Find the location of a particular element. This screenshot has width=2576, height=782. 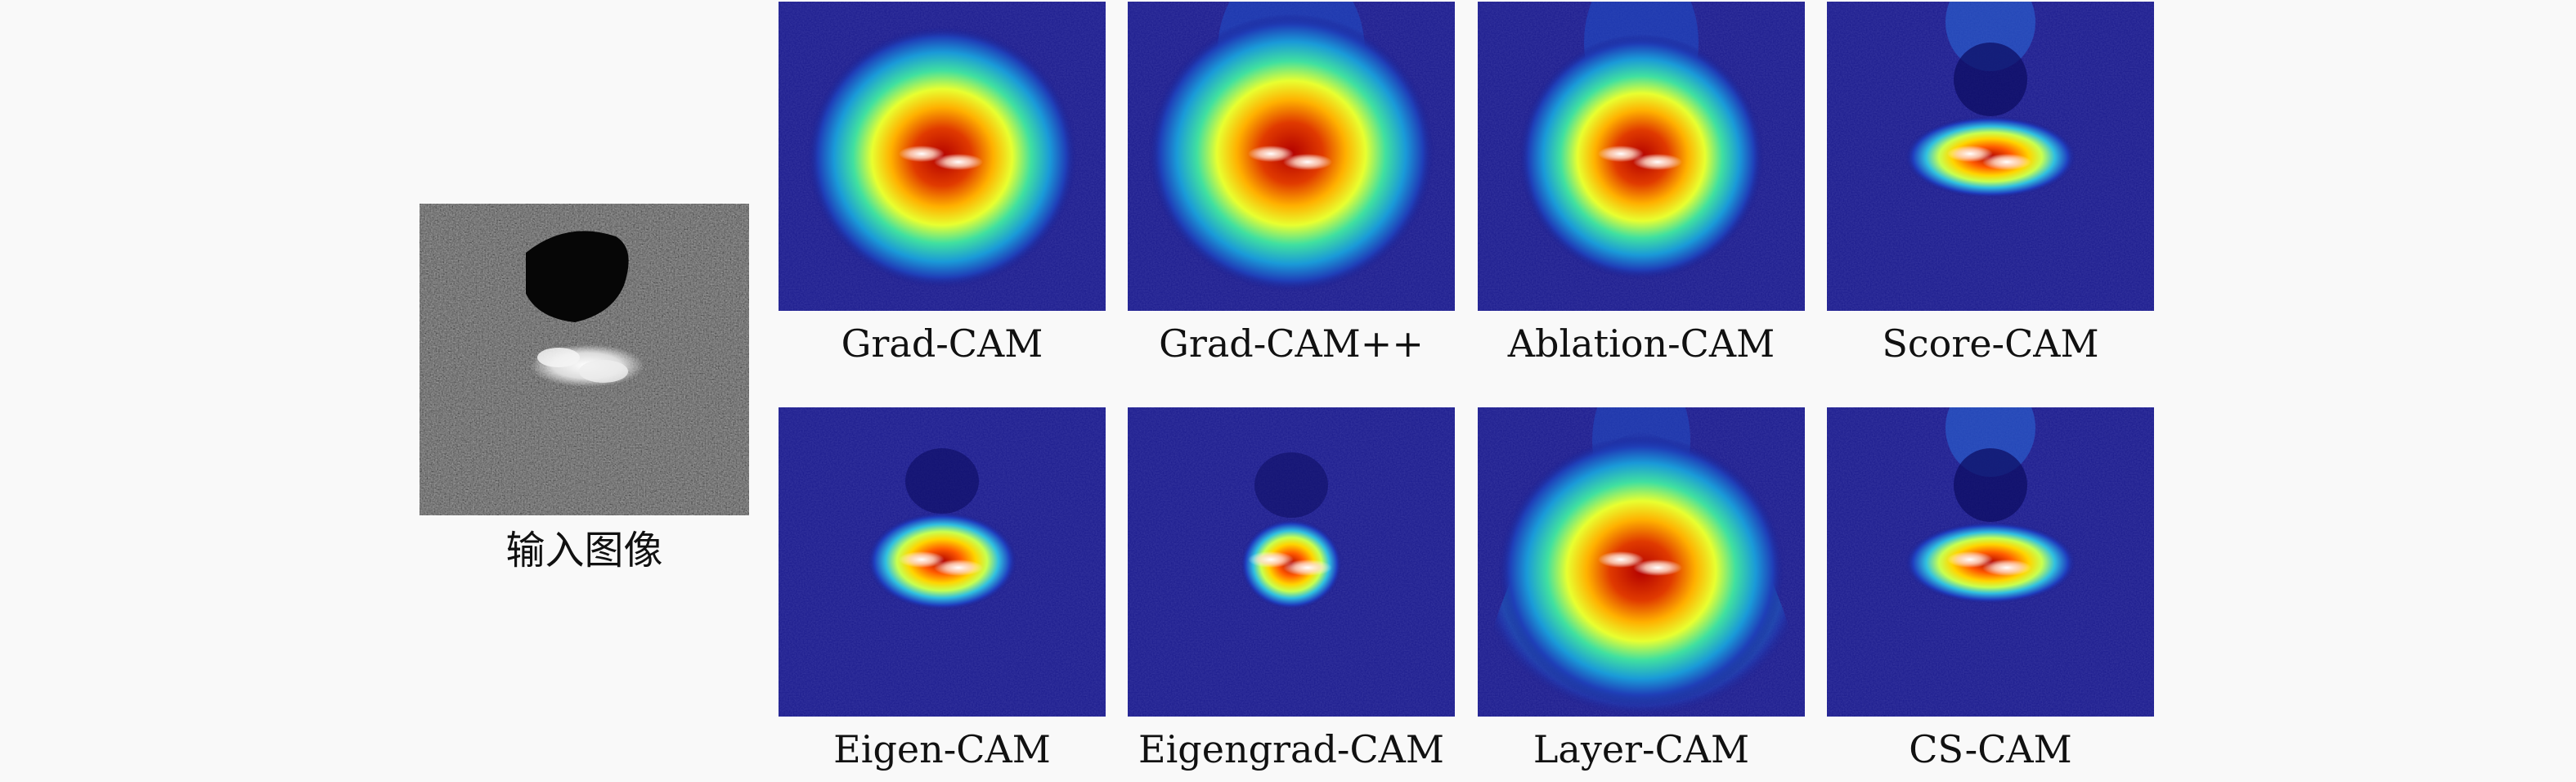

heatmap-label-cscam: CS-CAM is located at coordinates (1990, 749).